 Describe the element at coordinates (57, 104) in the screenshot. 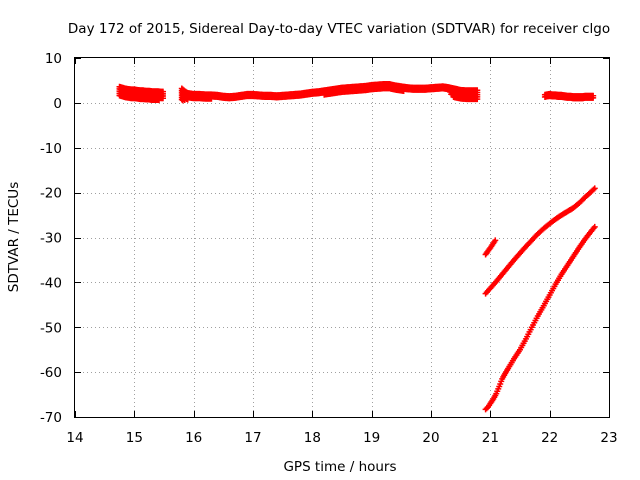

I see `y-tick-label: 0` at that location.